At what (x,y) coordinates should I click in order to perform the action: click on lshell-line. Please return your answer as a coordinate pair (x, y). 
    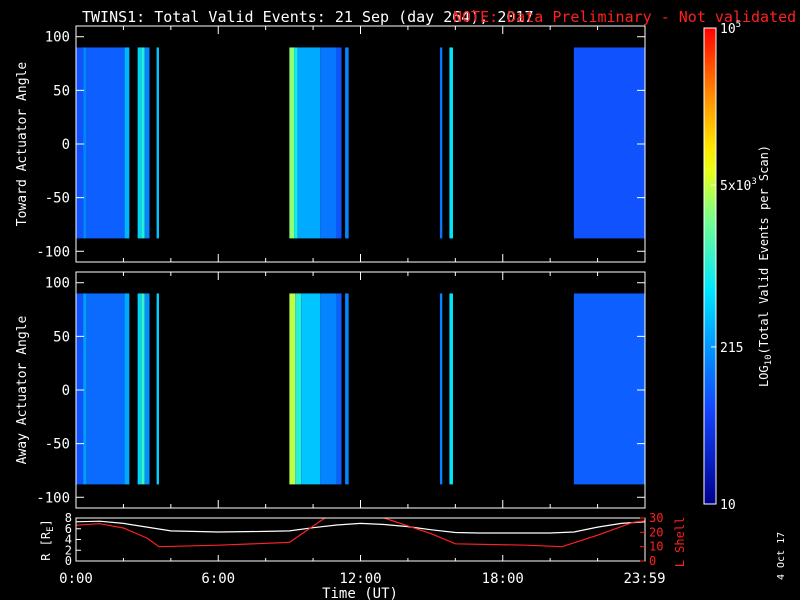
    Looking at the image, I should click on (360, 533).